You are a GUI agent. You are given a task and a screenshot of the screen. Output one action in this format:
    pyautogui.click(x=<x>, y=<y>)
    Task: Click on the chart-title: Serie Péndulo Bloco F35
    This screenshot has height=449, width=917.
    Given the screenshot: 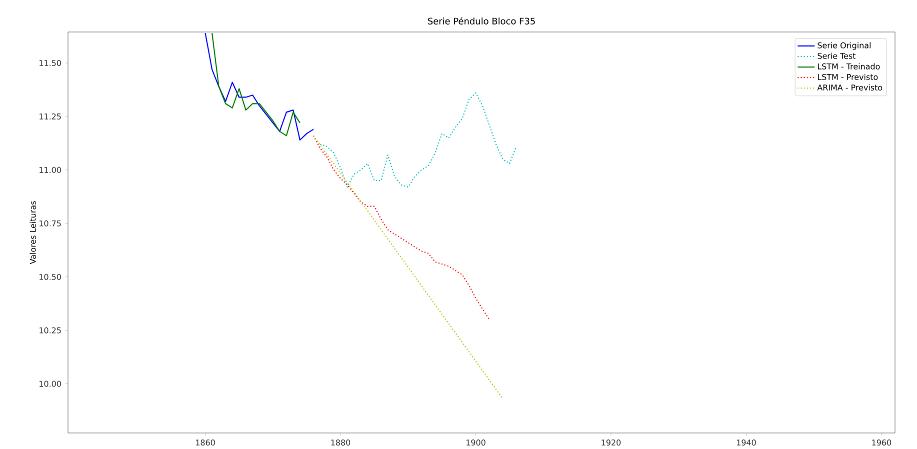 What is the action you would take?
    pyautogui.click(x=481, y=21)
    